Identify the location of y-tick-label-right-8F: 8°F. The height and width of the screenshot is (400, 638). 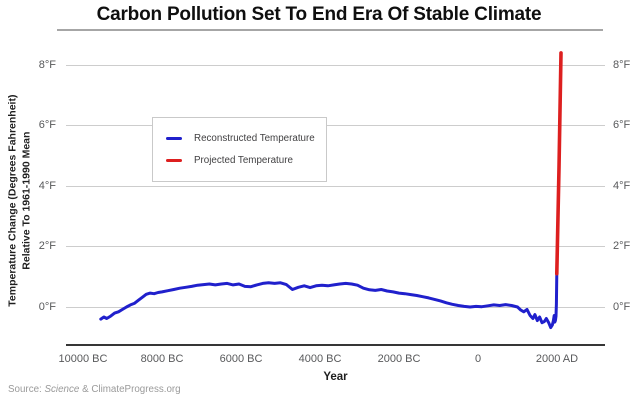
(622, 64).